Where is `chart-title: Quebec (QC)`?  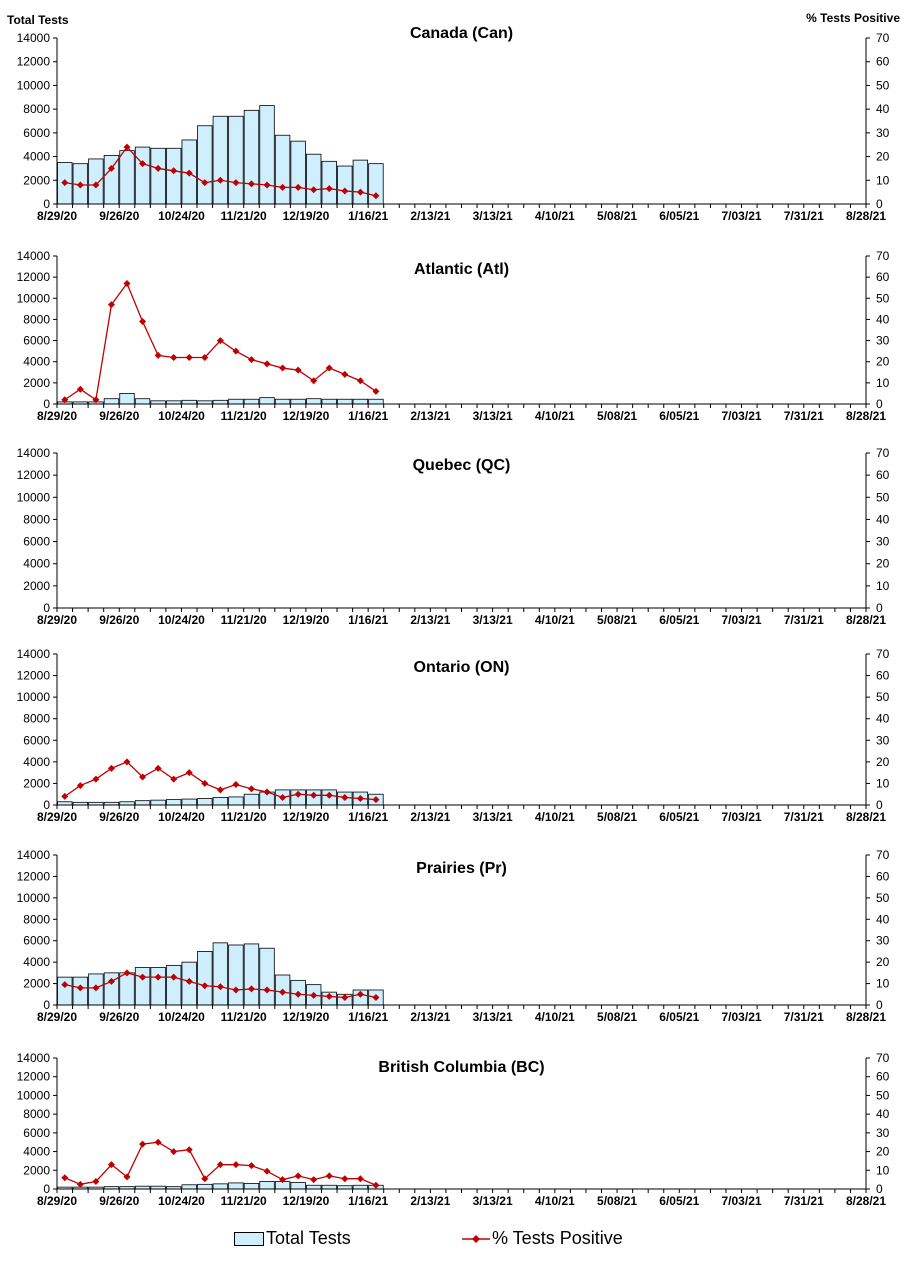 chart-title: Quebec (QC) is located at coordinates (462, 465).